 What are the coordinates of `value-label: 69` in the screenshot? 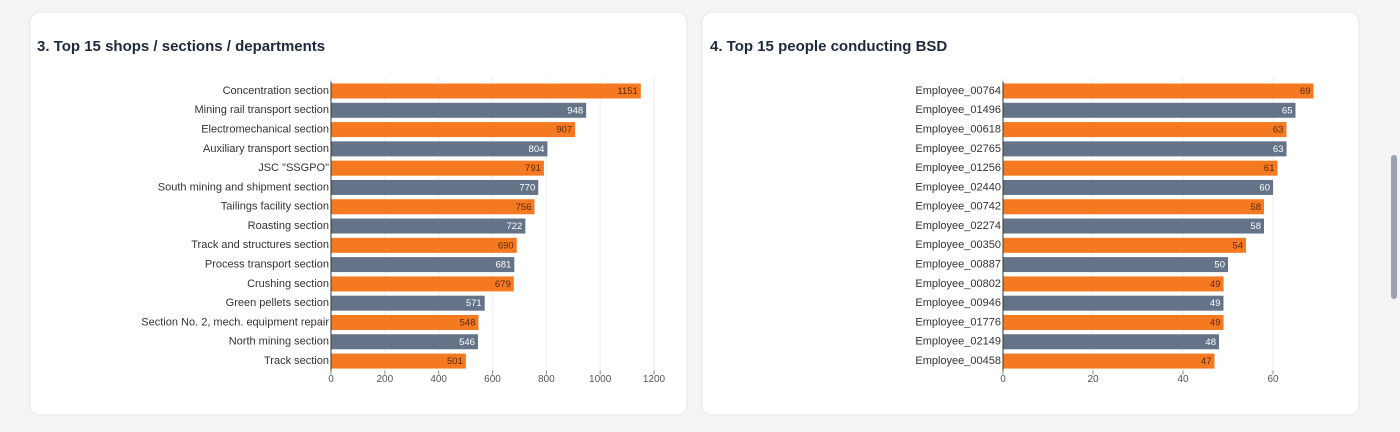 It's located at (1305, 91).